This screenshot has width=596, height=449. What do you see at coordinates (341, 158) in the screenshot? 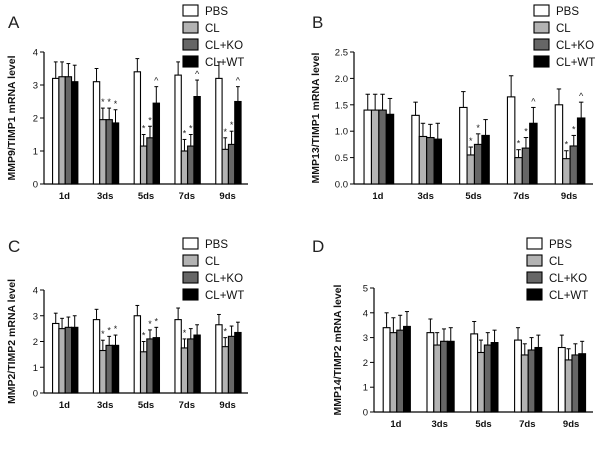
I see `y-tick-label: 0.5` at bounding box center [341, 158].